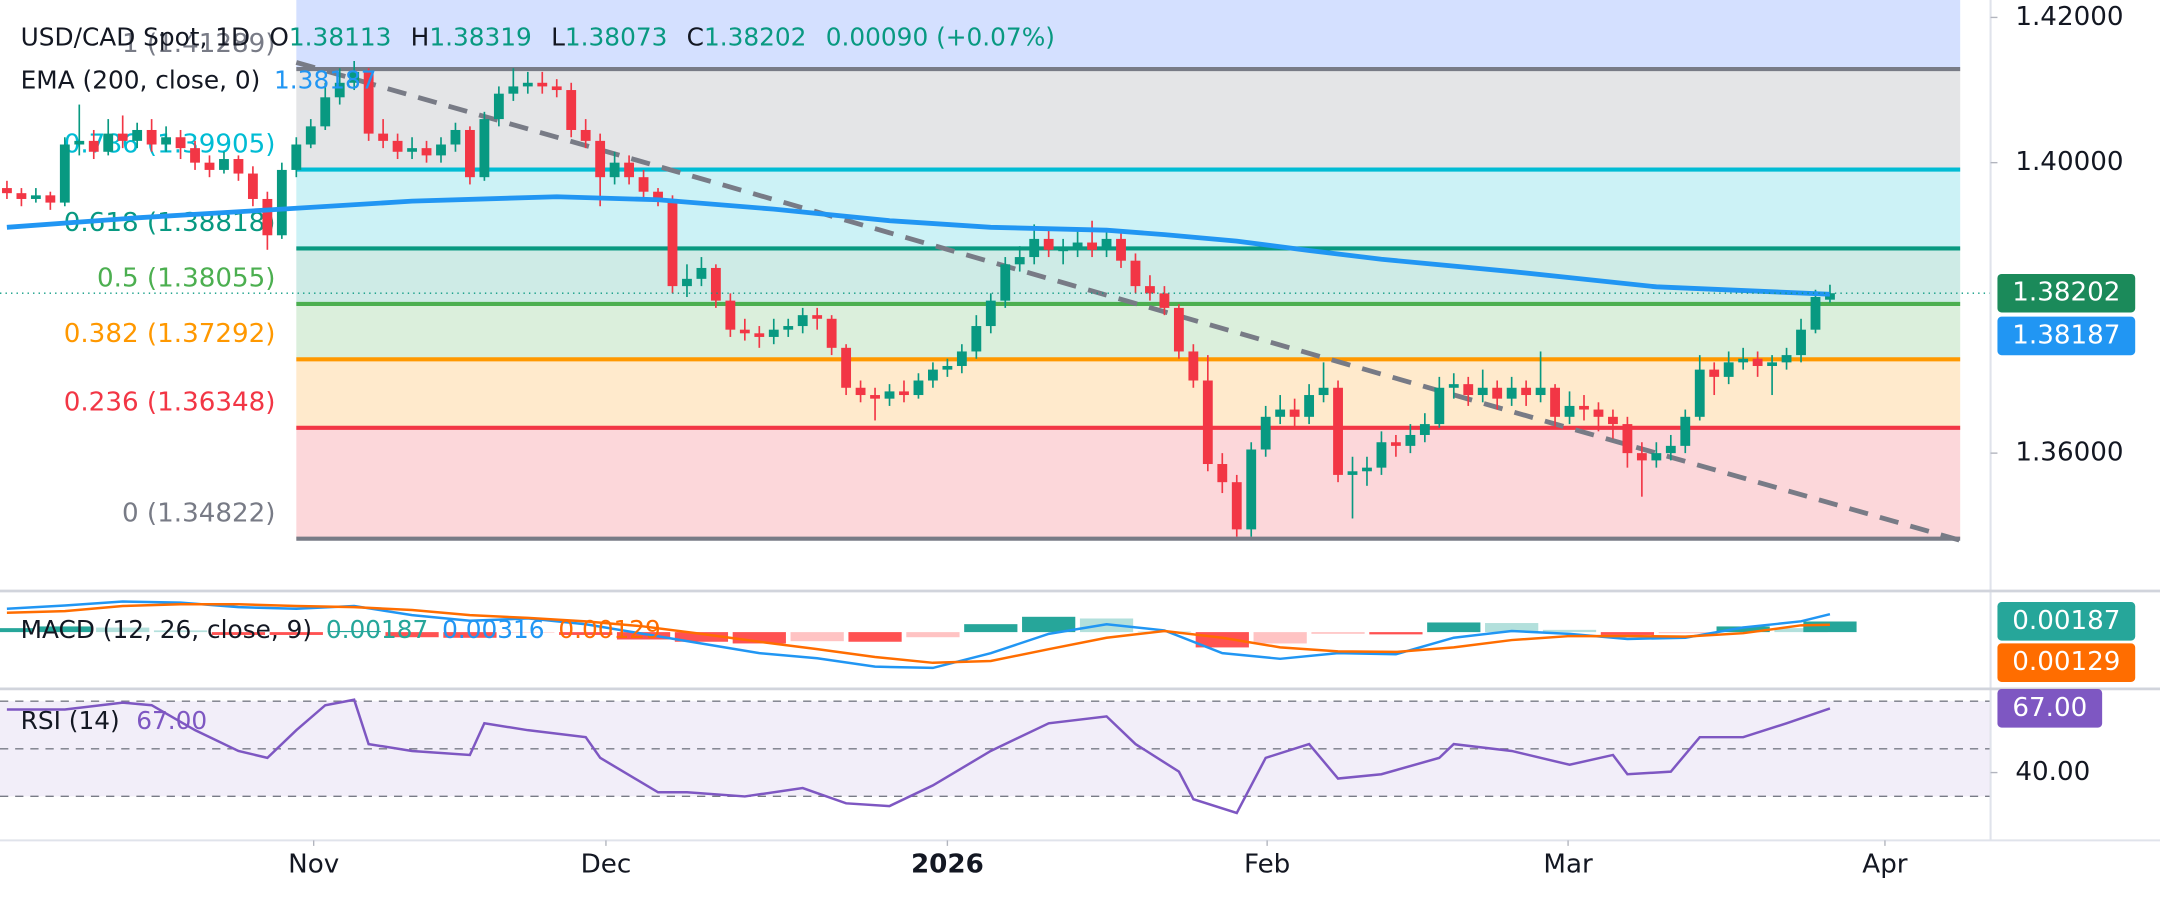 This screenshot has height=901, width=2160. What do you see at coordinates (2052, 772) in the screenshot?
I see `y-tick-label: 40.00` at bounding box center [2052, 772].